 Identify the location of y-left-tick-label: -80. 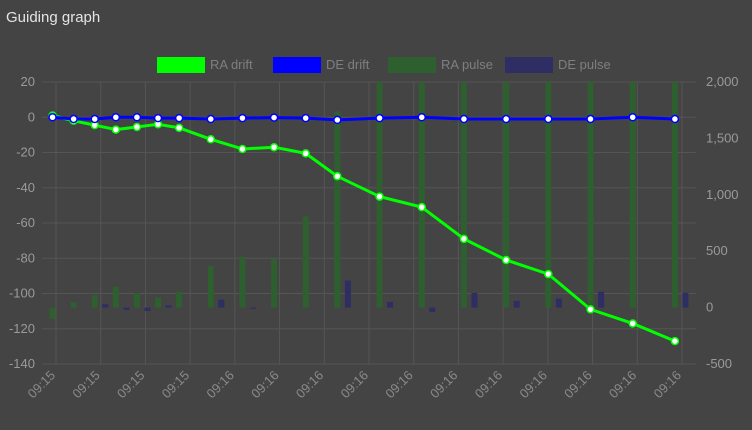
(25, 257).